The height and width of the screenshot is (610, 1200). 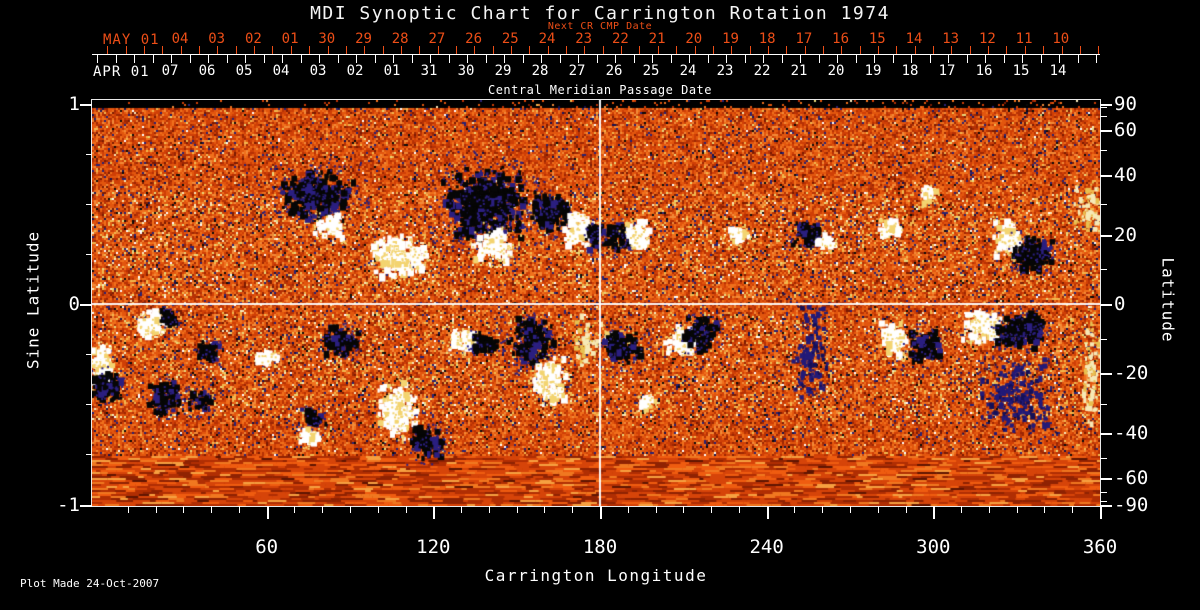 What do you see at coordinates (651, 71) in the screenshot?
I see `cmp-day-label: 25` at bounding box center [651, 71].